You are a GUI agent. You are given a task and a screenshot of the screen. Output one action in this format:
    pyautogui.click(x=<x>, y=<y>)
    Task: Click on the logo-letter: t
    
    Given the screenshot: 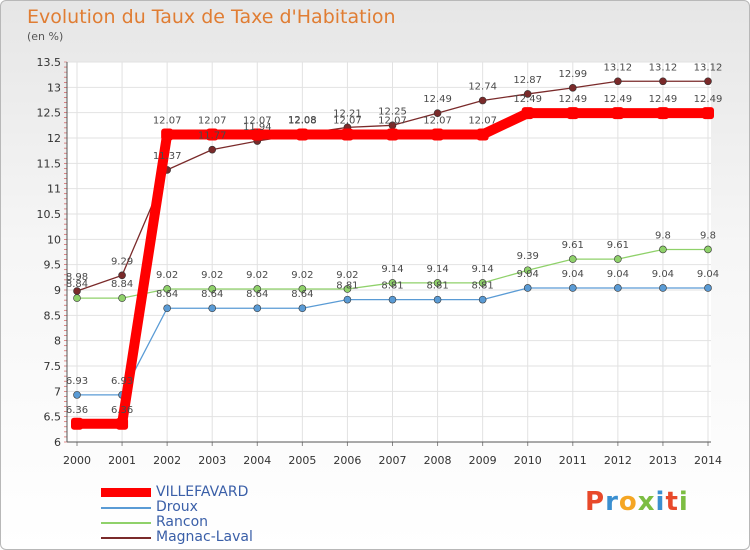 What is the action you would take?
    pyautogui.click(x=672, y=502)
    